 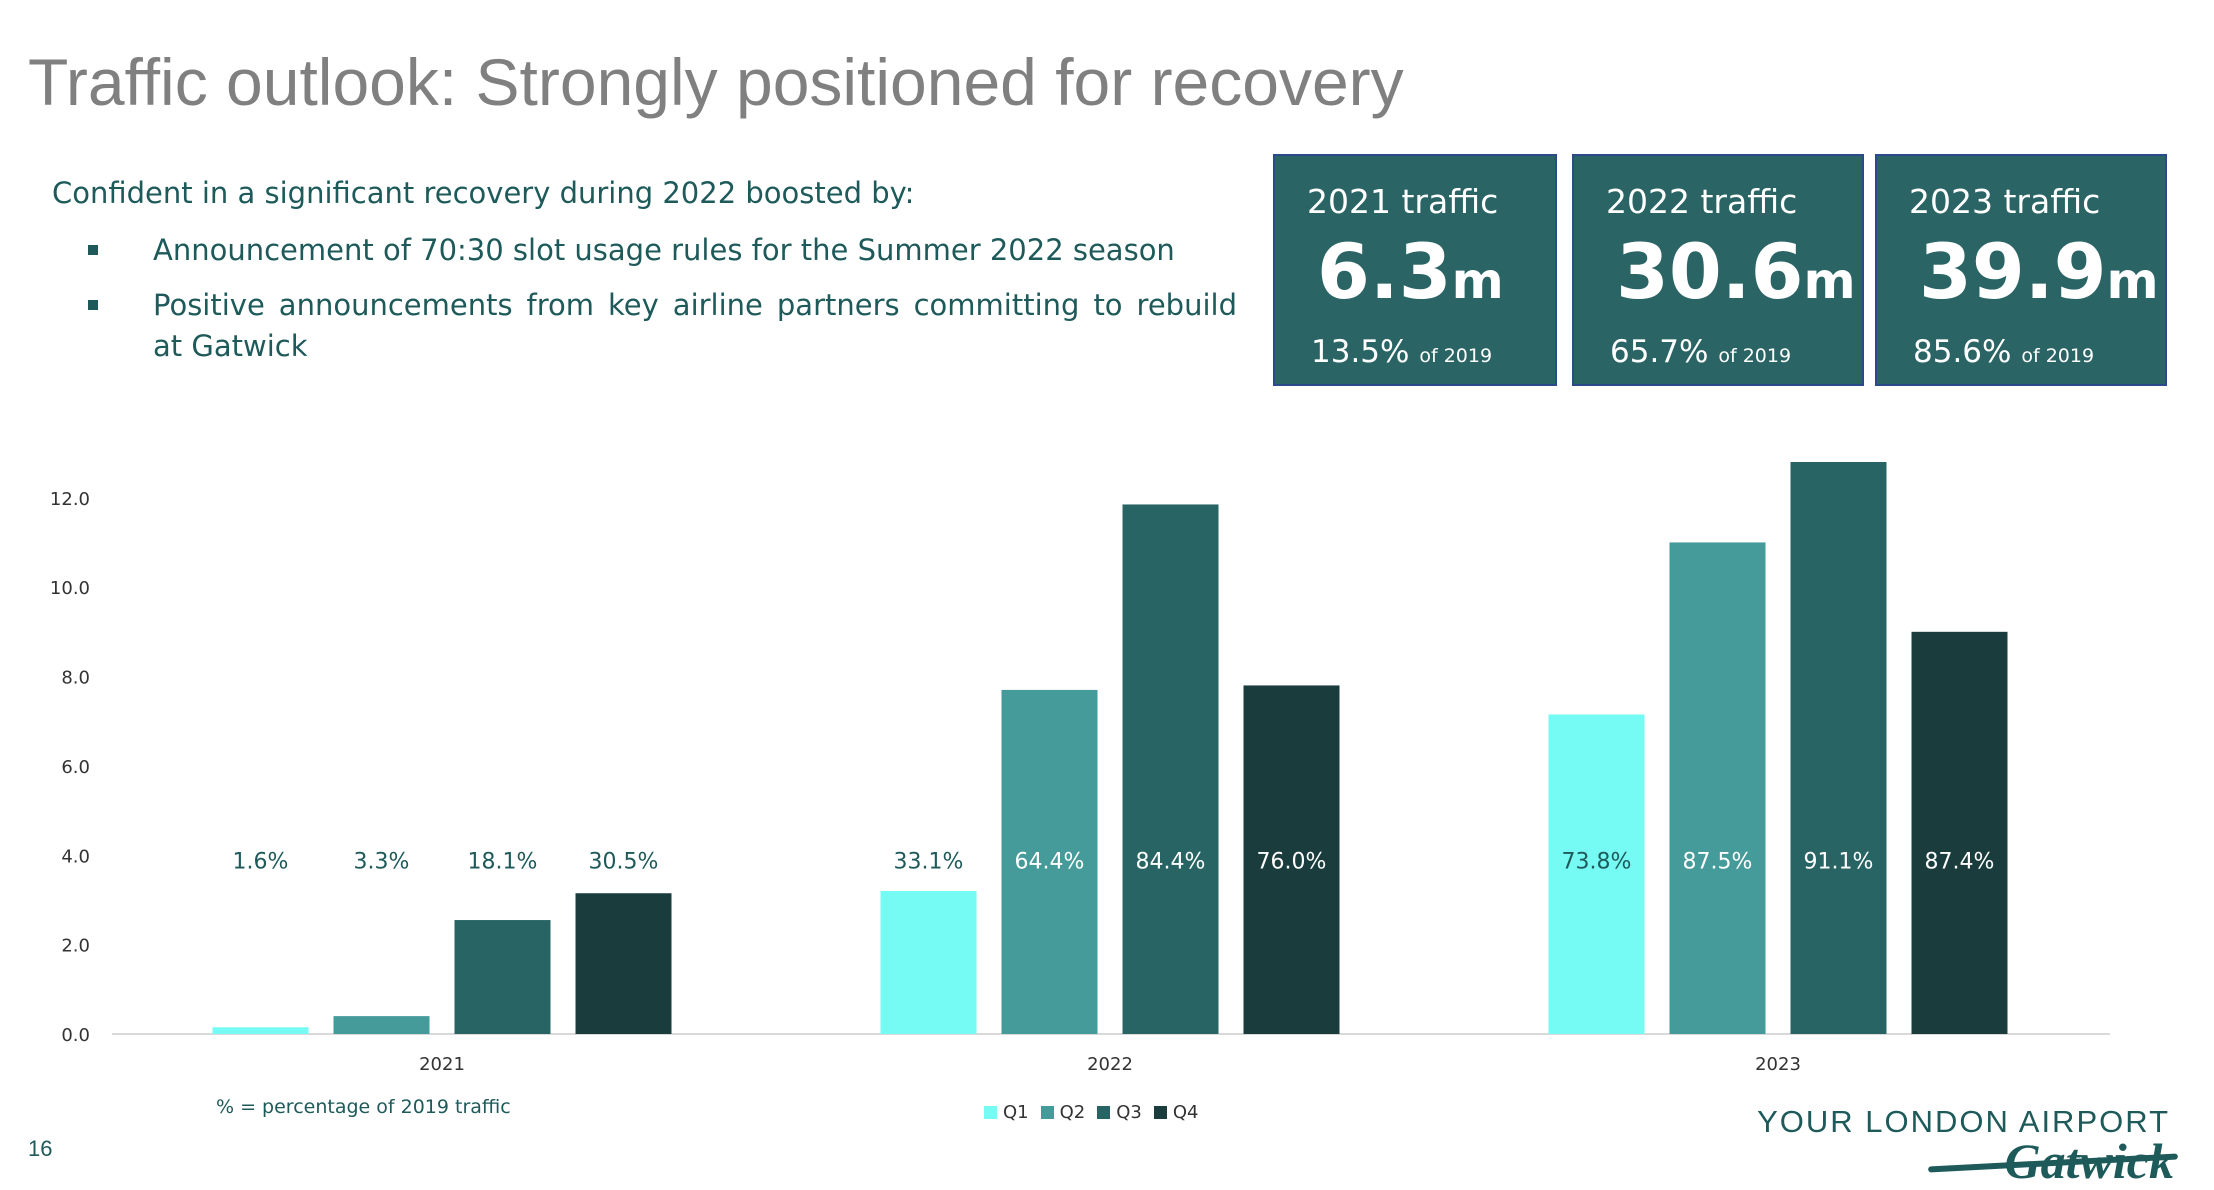 I want to click on kpi-percentage: 13.5% of 2019, so click(x=1401, y=352).